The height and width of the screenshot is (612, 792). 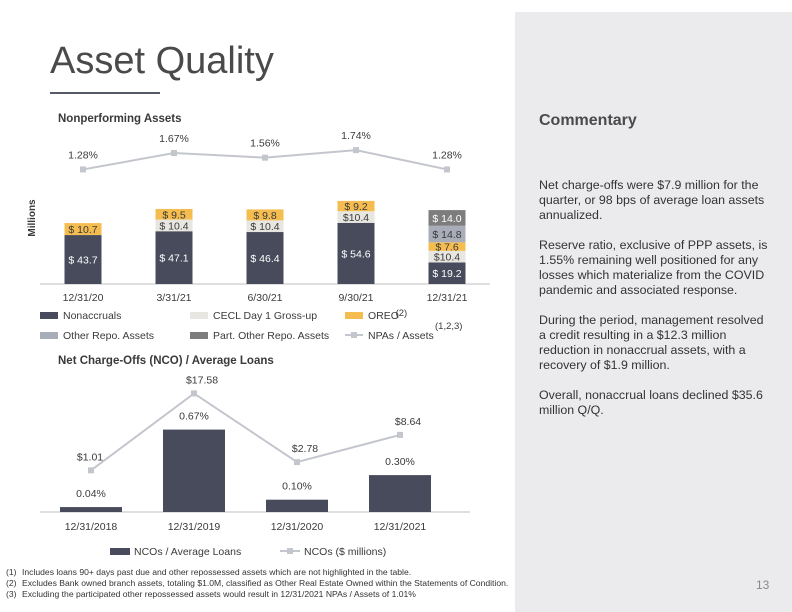 I want to click on data-label: $ 19.2, so click(x=446, y=274).